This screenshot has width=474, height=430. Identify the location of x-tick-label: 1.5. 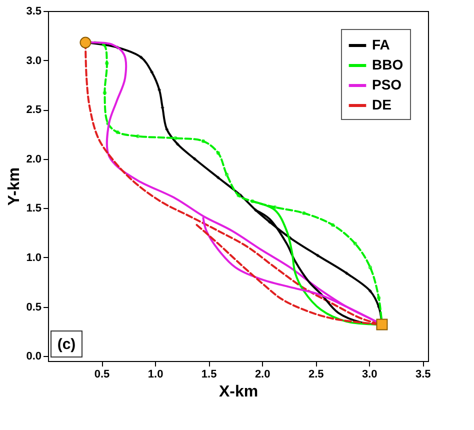
(209, 374).